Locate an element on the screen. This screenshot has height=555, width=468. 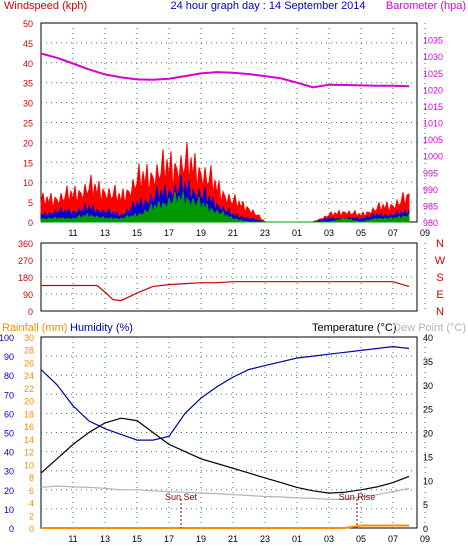
temperature-x-tick-label: 19 is located at coordinates (201, 539).